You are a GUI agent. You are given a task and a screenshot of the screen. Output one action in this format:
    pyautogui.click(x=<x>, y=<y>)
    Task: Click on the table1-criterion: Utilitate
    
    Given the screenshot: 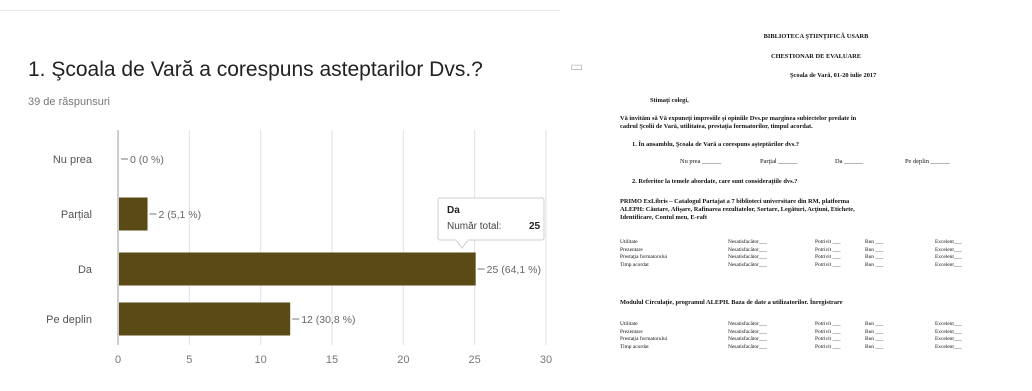 What is the action you would take?
    pyautogui.click(x=629, y=242)
    